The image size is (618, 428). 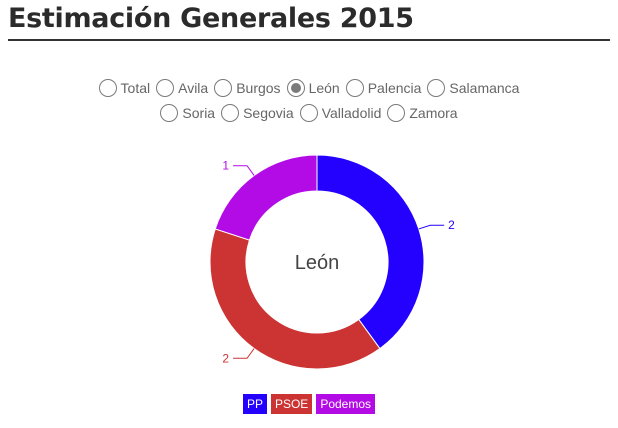 I want to click on radio-option-valladolid: Valladolid, so click(x=340, y=113).